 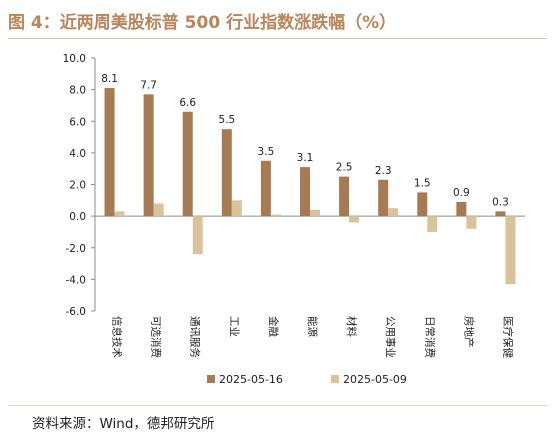 What do you see at coordinates (305, 158) in the screenshot?
I see `data-label: 3.1` at bounding box center [305, 158].